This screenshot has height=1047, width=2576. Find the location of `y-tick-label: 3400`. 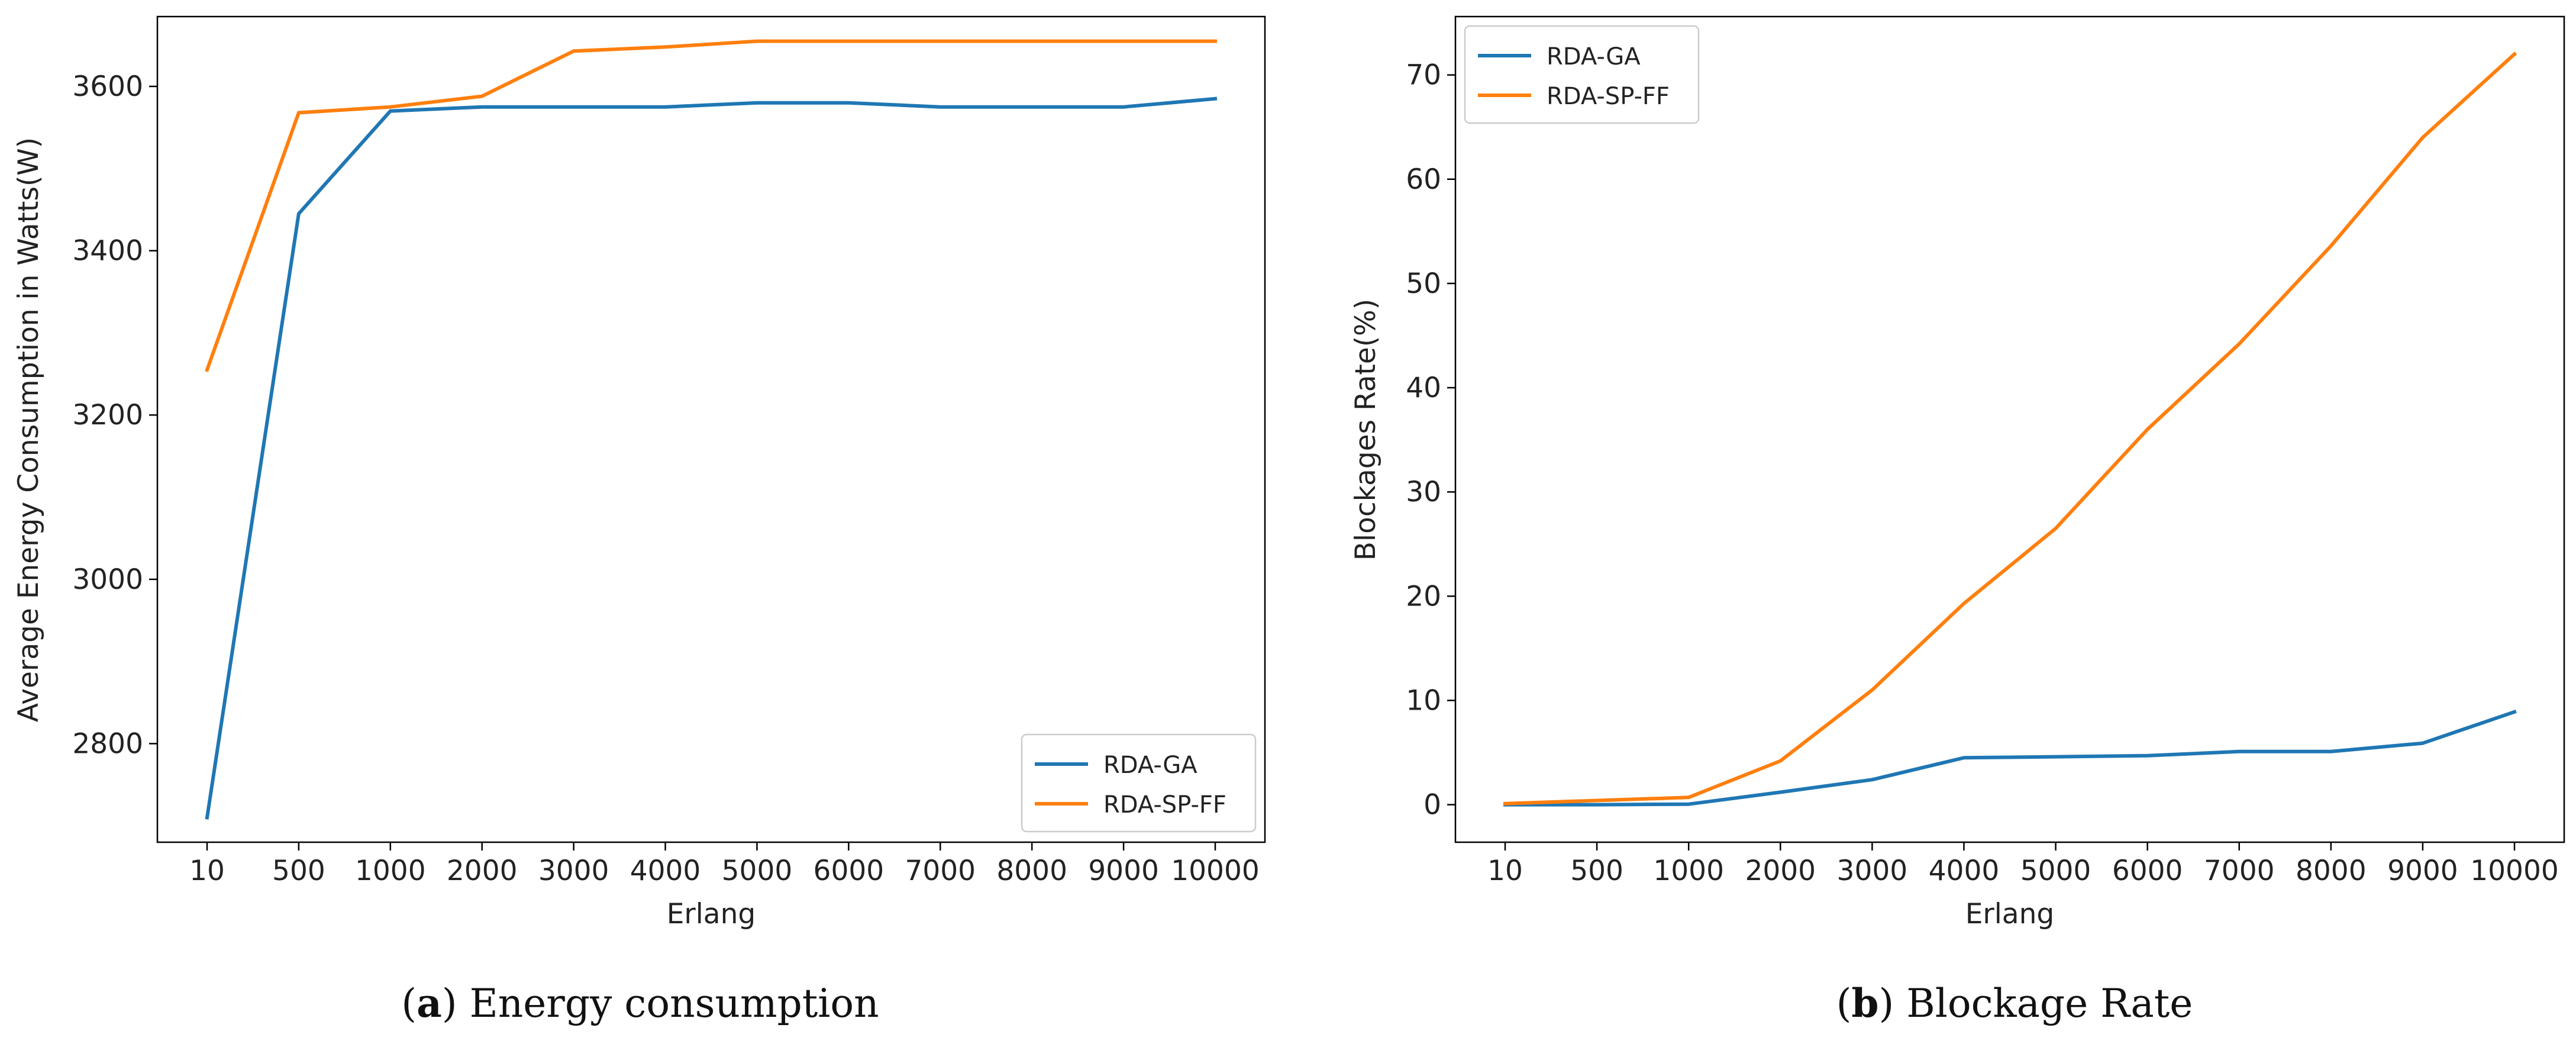

y-tick-label: 3400 is located at coordinates (107, 251).